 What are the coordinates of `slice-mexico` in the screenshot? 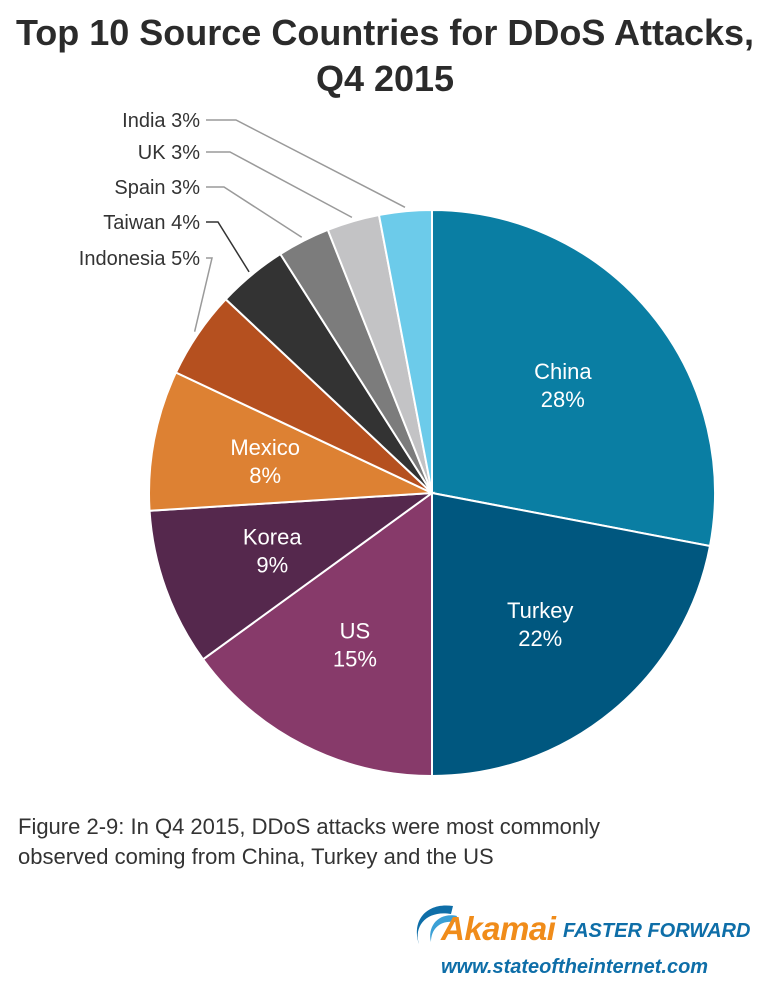 It's located at (290, 441).